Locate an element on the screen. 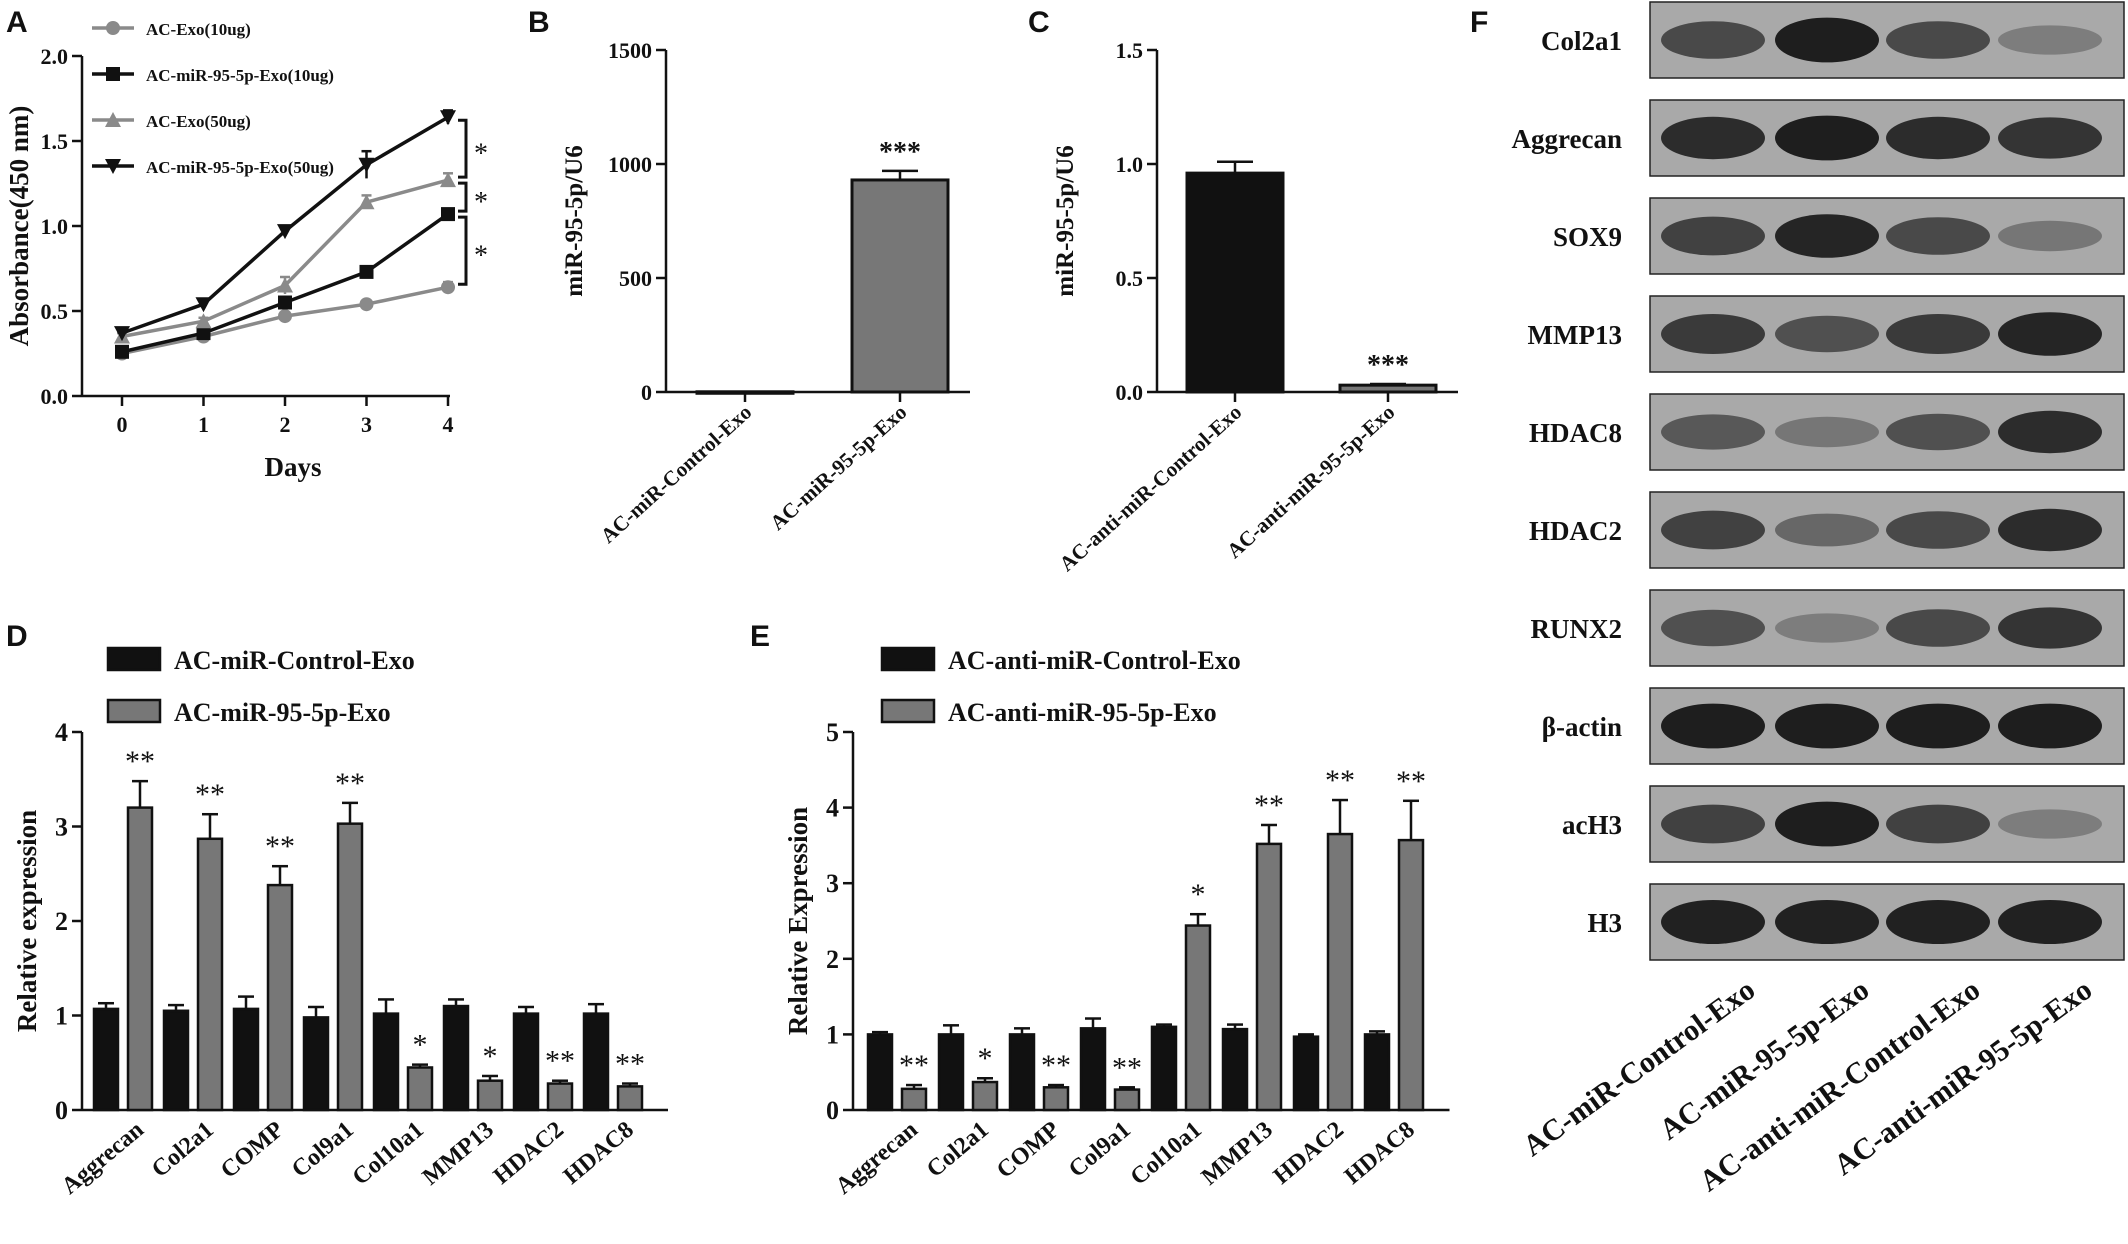 Image resolution: width=2128 pixels, height=1244 pixels. blot-row-label: acH3 is located at coordinates (1592, 825).